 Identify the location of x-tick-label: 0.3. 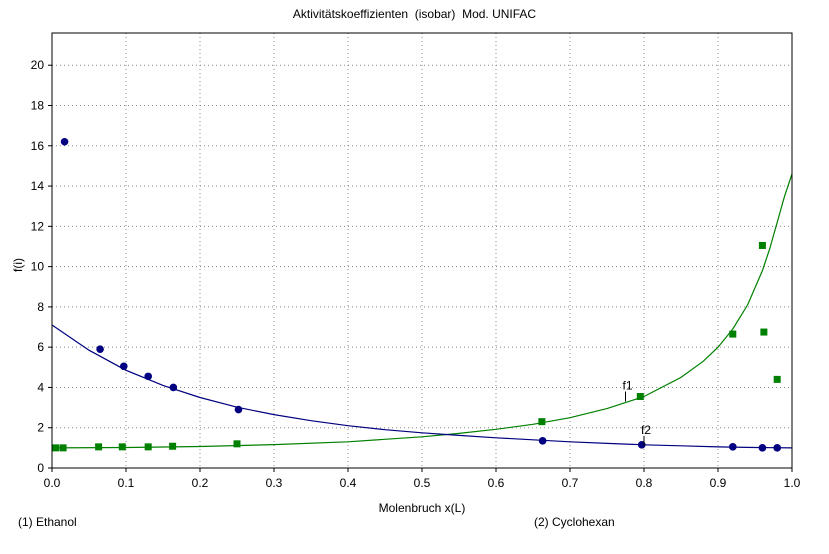
(274, 483).